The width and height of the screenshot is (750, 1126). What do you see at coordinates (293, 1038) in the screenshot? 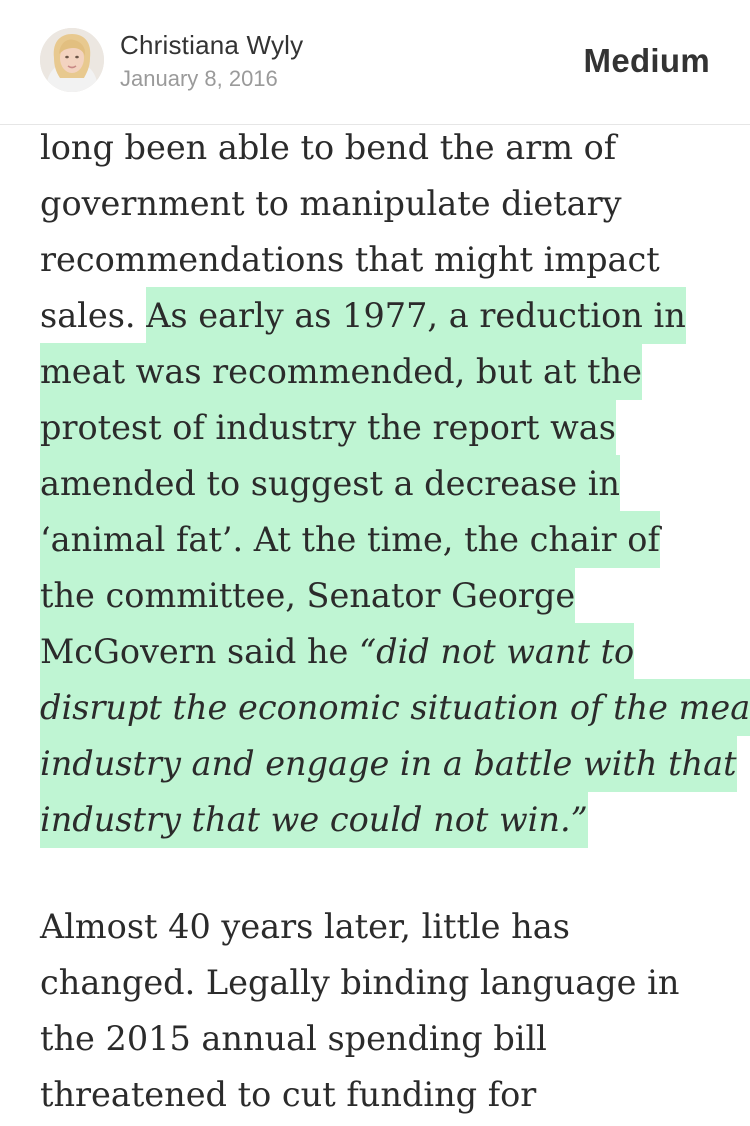
I see `text-line: the 2015 annual spending bill` at bounding box center [293, 1038].